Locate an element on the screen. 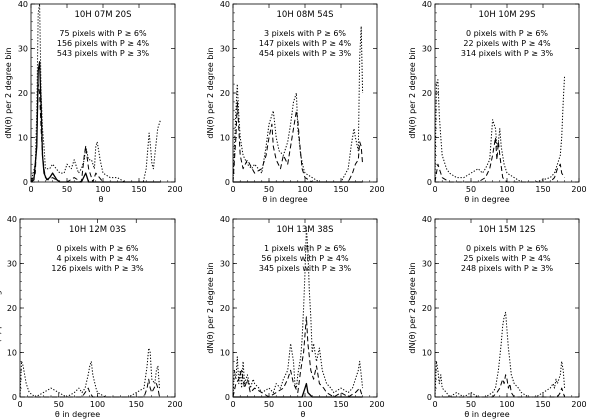 Image resolution: width=600 pixels, height=419 pixels. panel-title: 10H 12M 03S is located at coordinates (97, 230).